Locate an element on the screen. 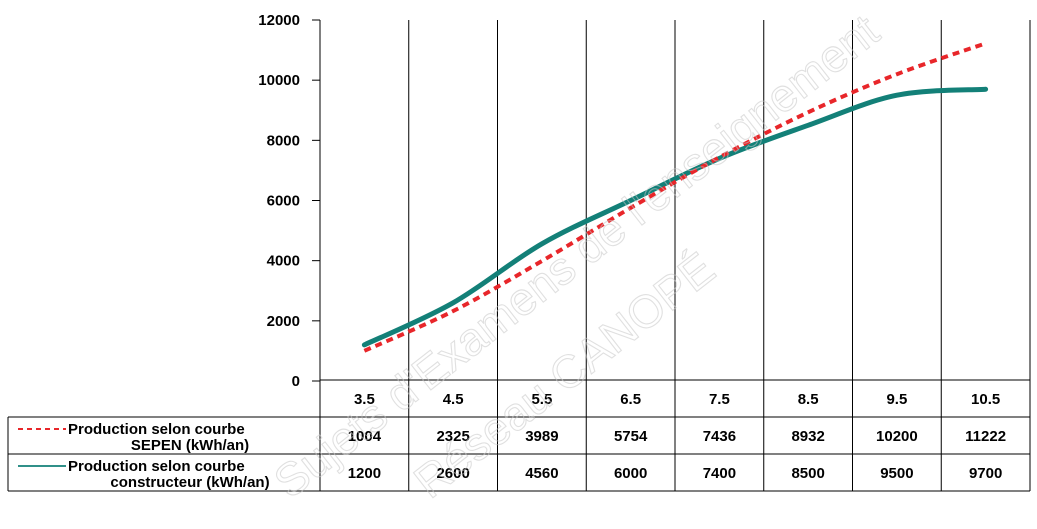 This screenshot has height=529, width=1037. data-label: 8500 is located at coordinates (807, 473).